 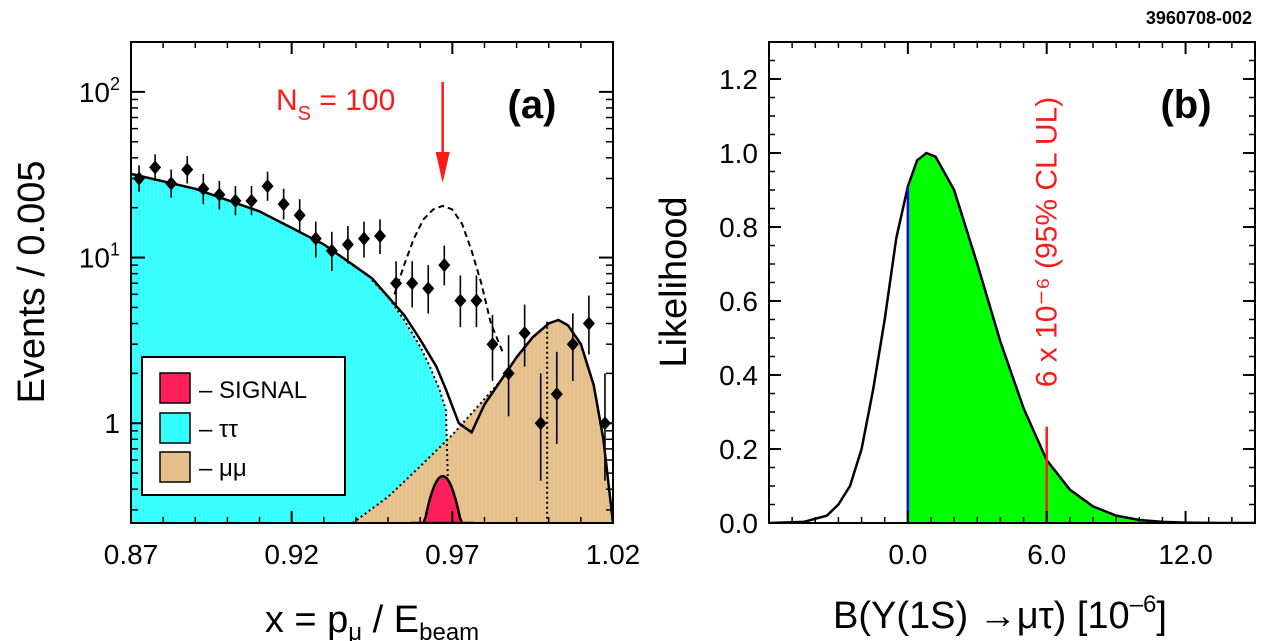 I want to click on signal-peak, so click(x=442, y=498).